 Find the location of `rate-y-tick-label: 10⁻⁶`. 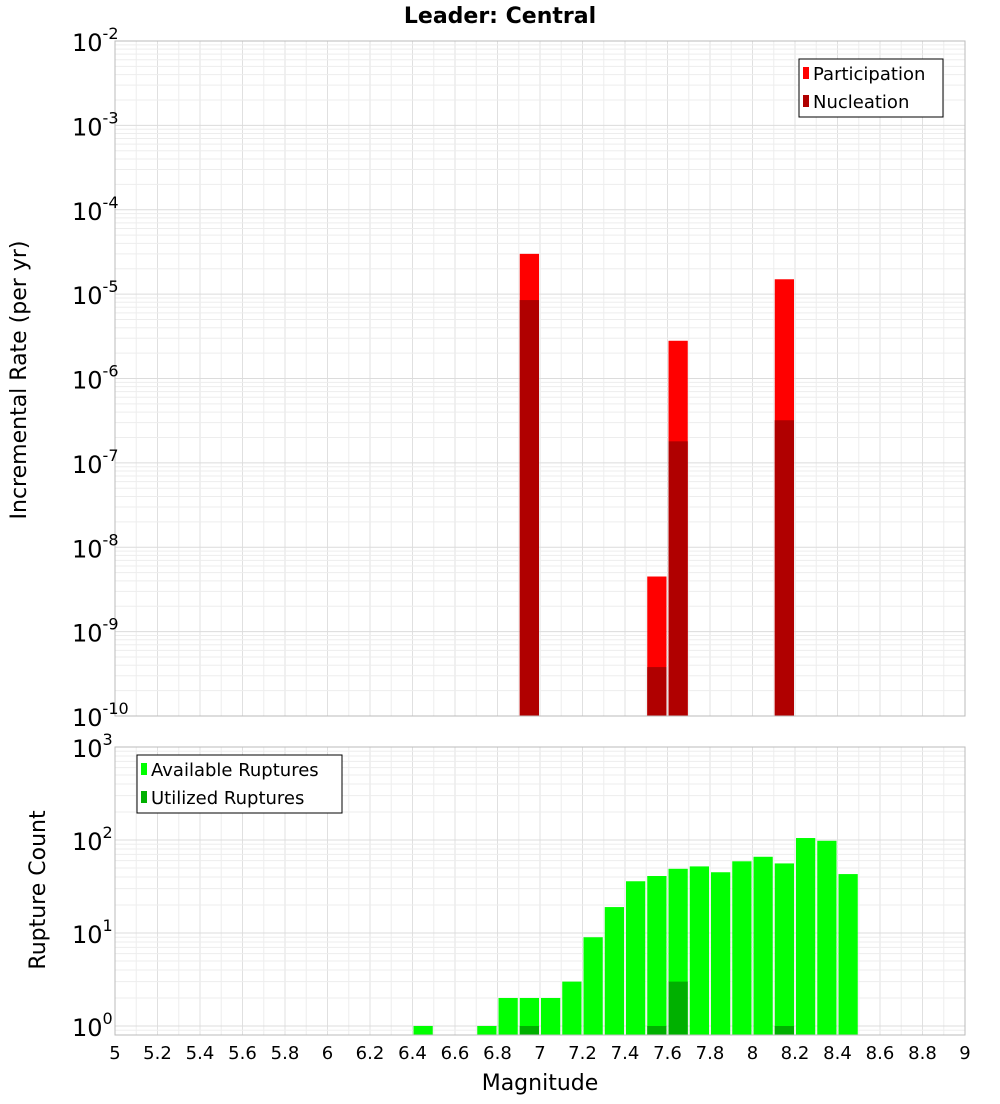

rate-y-tick-label: 10⁻⁶ is located at coordinates (95, 378).